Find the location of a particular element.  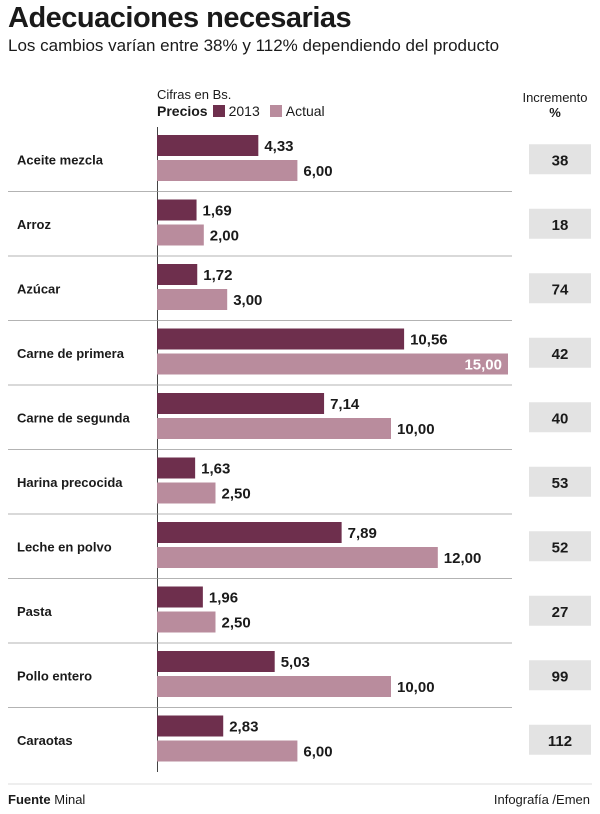

data-label-2013: 1,96 is located at coordinates (223, 598).